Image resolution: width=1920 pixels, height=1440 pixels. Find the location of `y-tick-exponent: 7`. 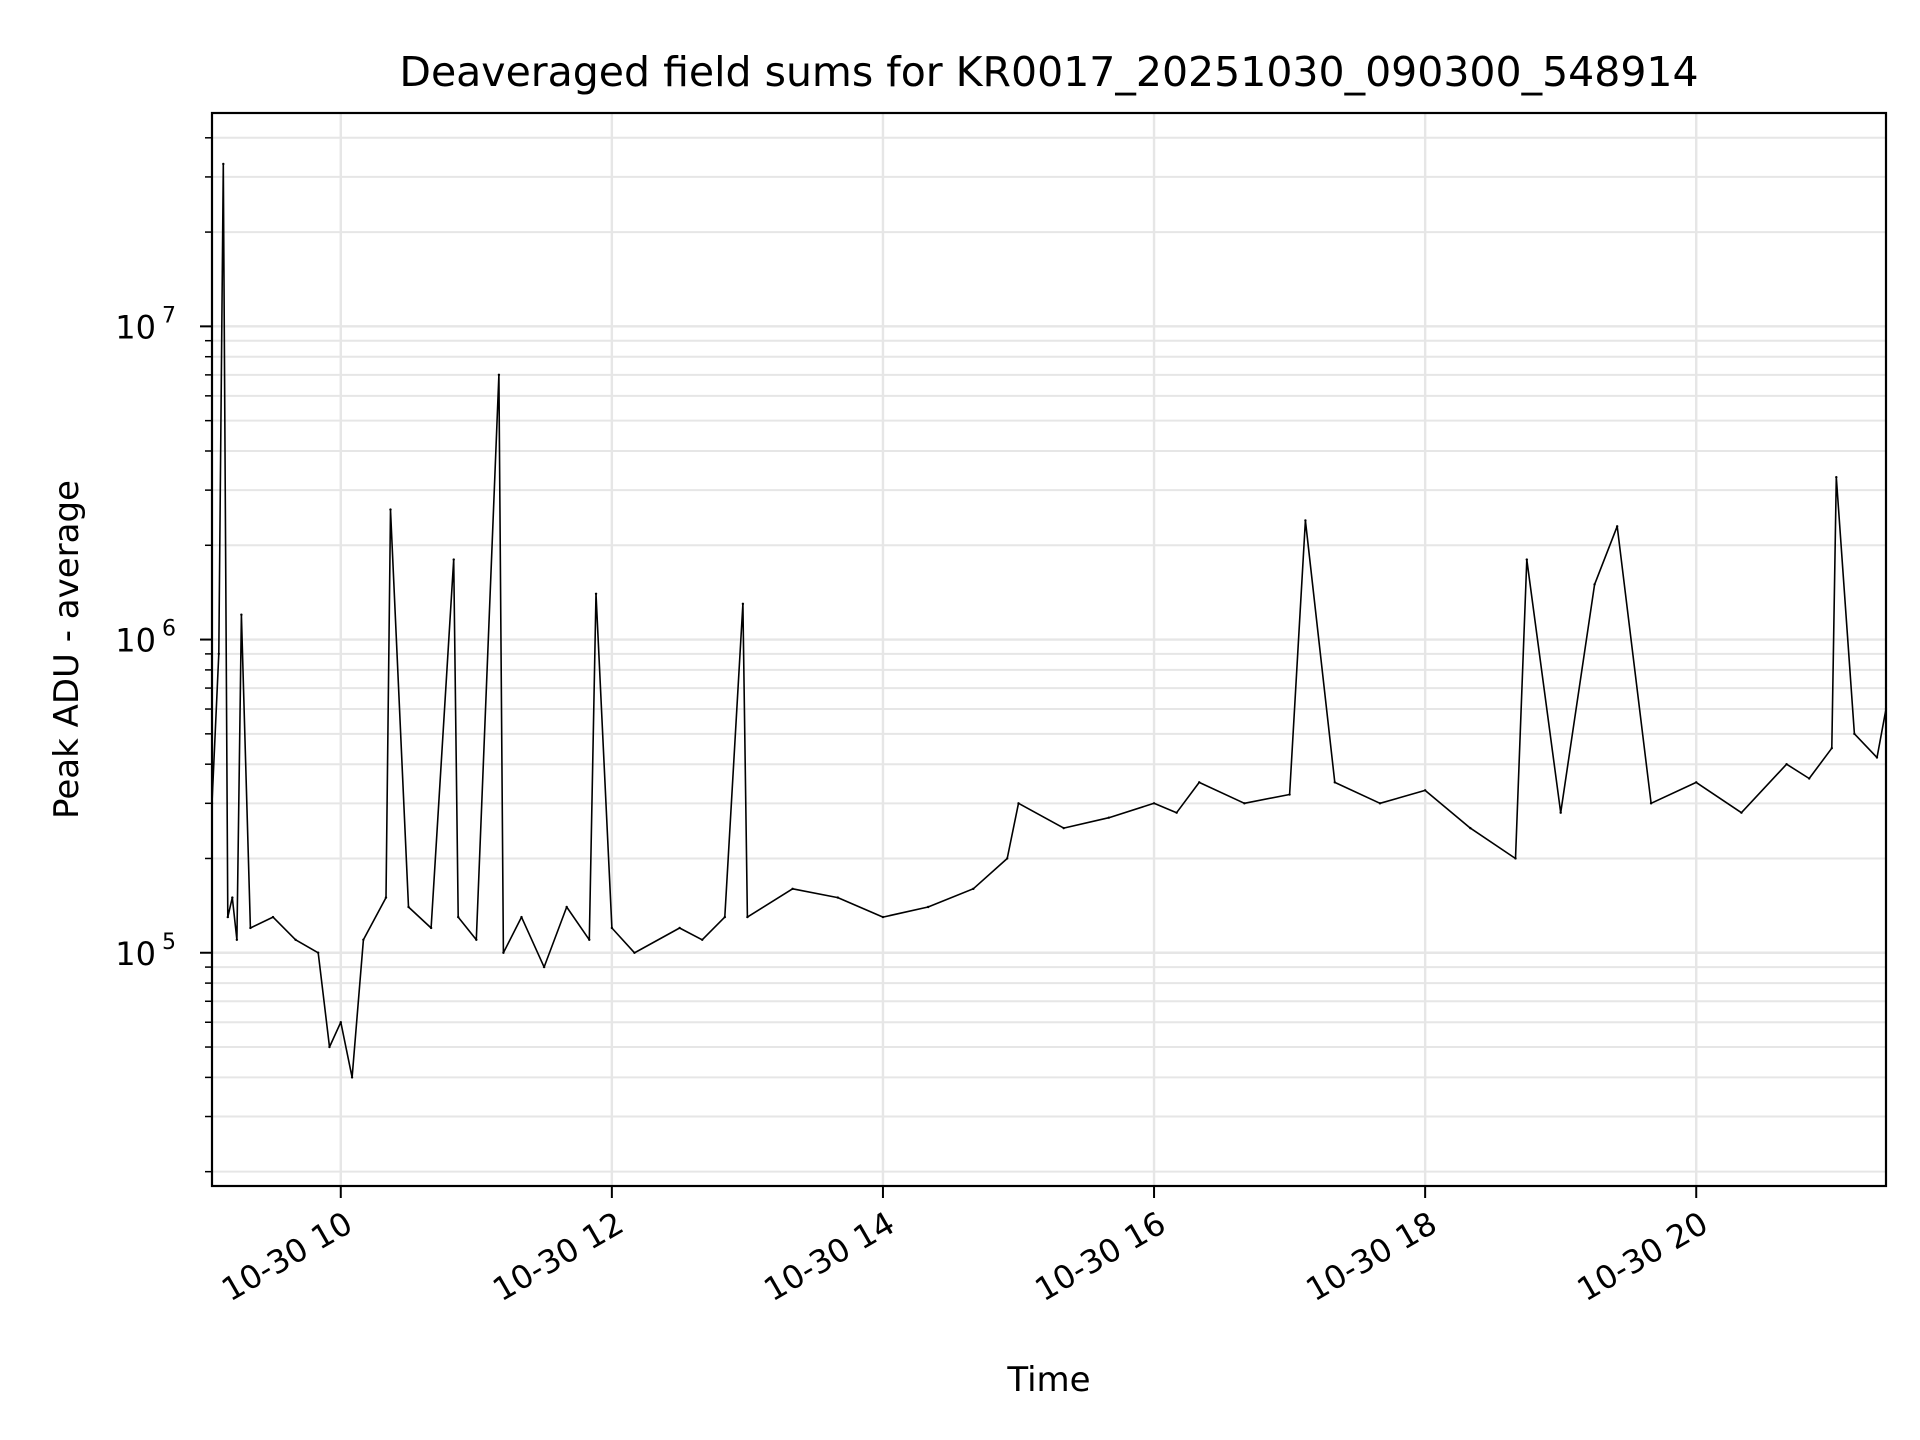

y-tick-exponent: 7 is located at coordinates (169, 315).